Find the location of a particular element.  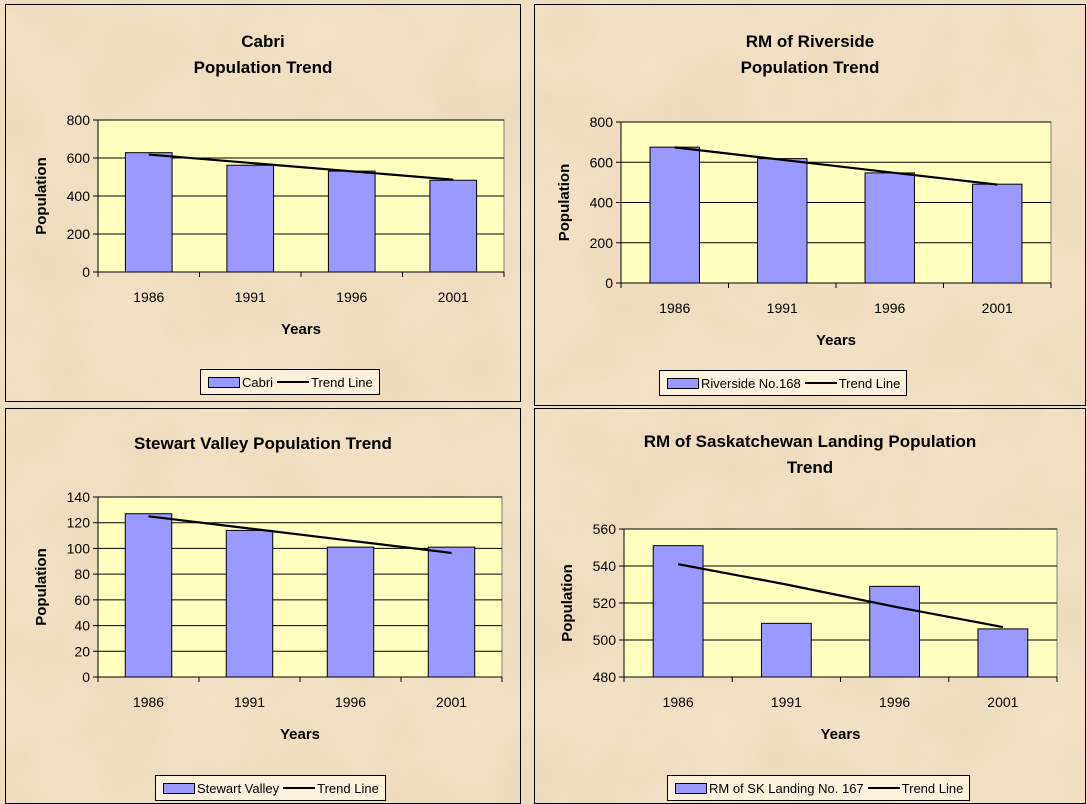

chart-legend: Riverside No.168 Trend Line is located at coordinates (783, 383).